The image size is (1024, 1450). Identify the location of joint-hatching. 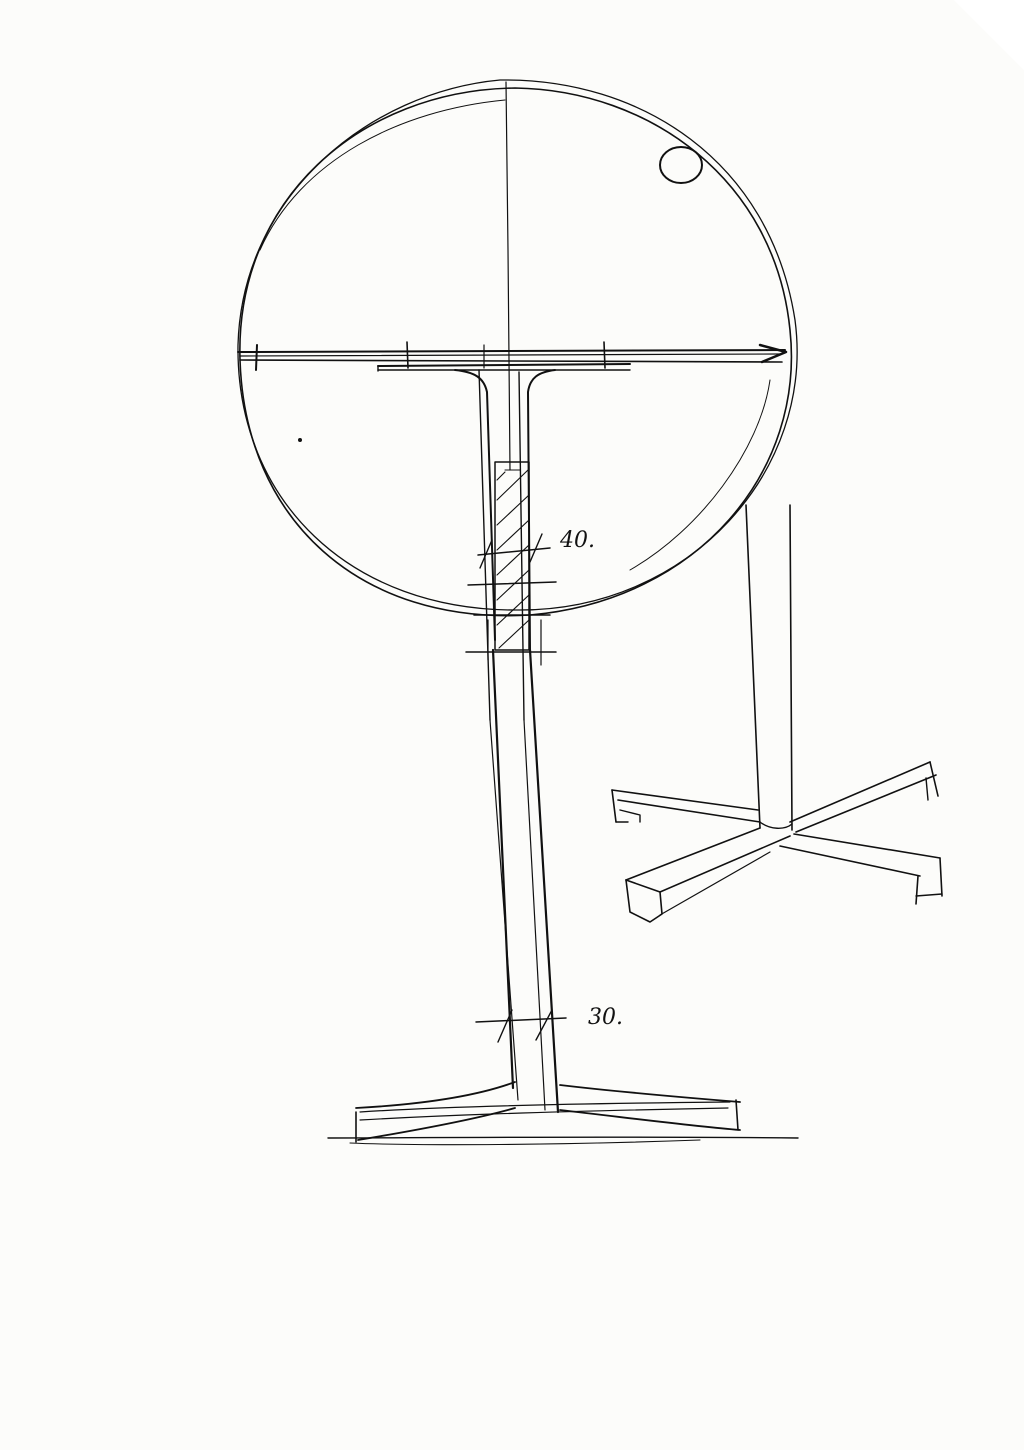
(512, 556).